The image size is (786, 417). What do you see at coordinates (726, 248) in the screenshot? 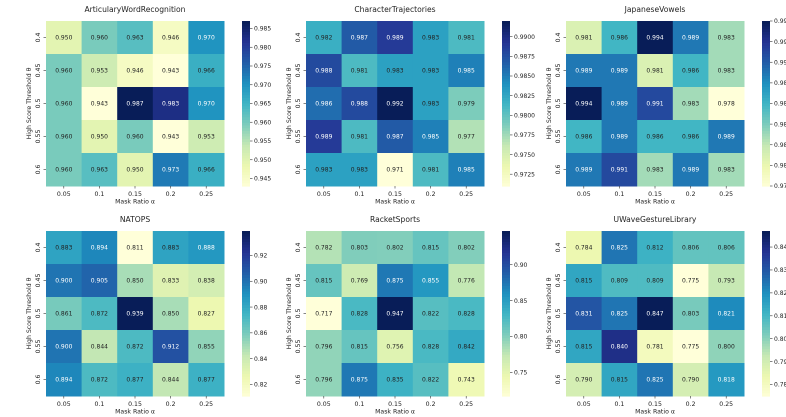
I see `cell-value-label: 0.806` at bounding box center [726, 248].